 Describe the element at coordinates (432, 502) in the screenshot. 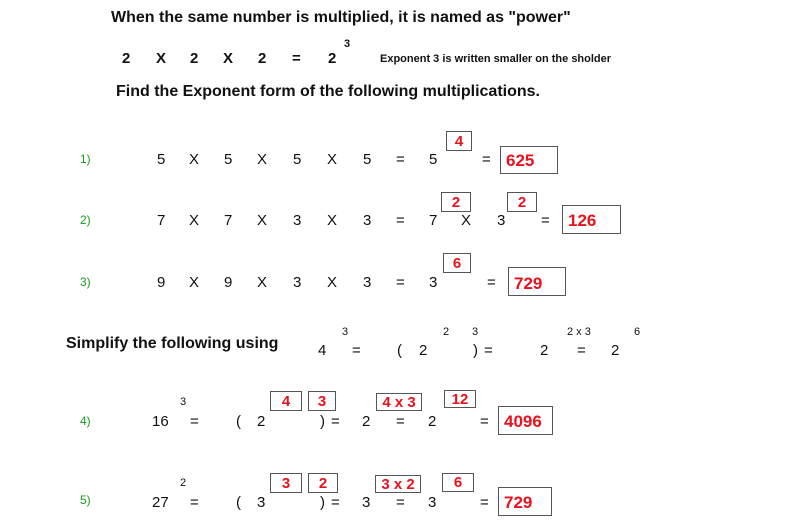

I see `final-base: 3` at that location.